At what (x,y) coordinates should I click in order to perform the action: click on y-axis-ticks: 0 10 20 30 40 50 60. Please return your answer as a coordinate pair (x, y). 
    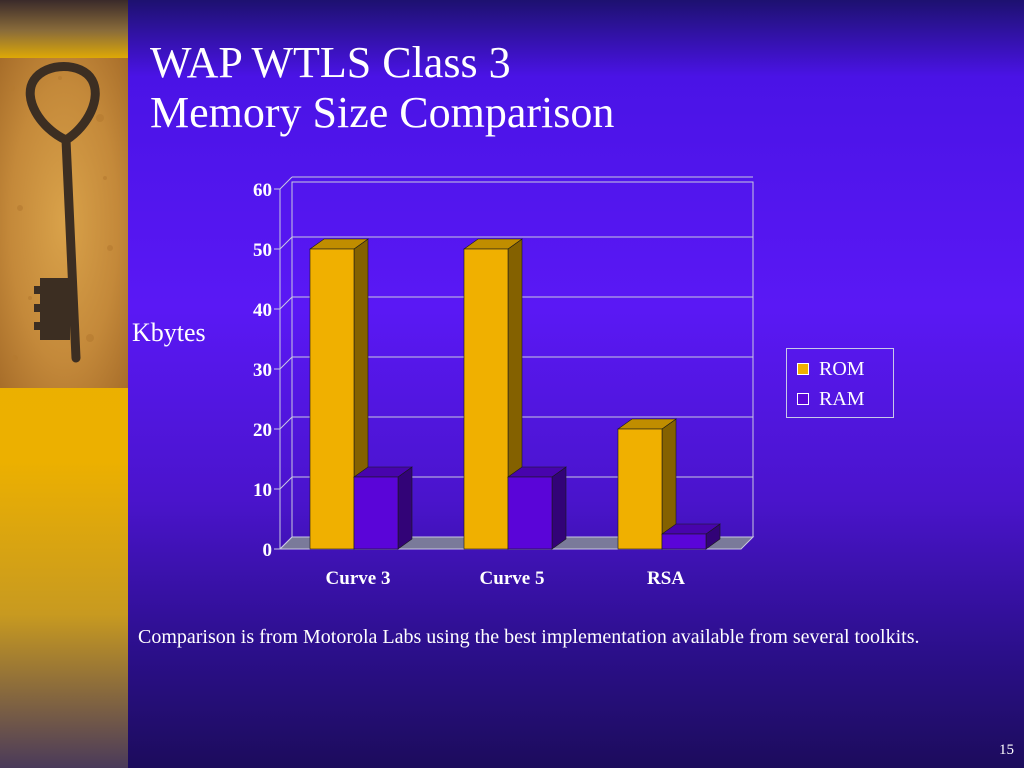
    Looking at the image, I should click on (266, 370).